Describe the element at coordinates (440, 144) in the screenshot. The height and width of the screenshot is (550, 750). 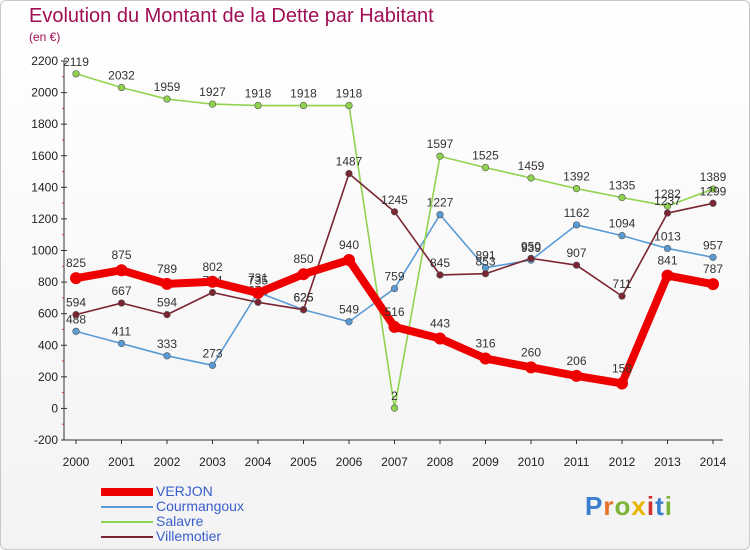
I see `data-label: 1597` at that location.